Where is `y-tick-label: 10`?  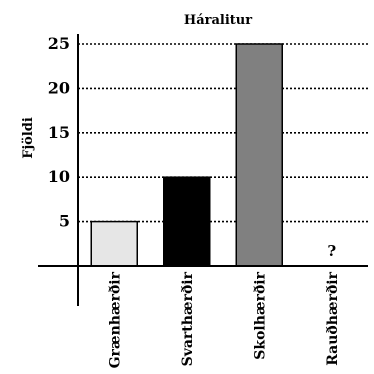 y-tick-label: 10 is located at coordinates (59, 176).